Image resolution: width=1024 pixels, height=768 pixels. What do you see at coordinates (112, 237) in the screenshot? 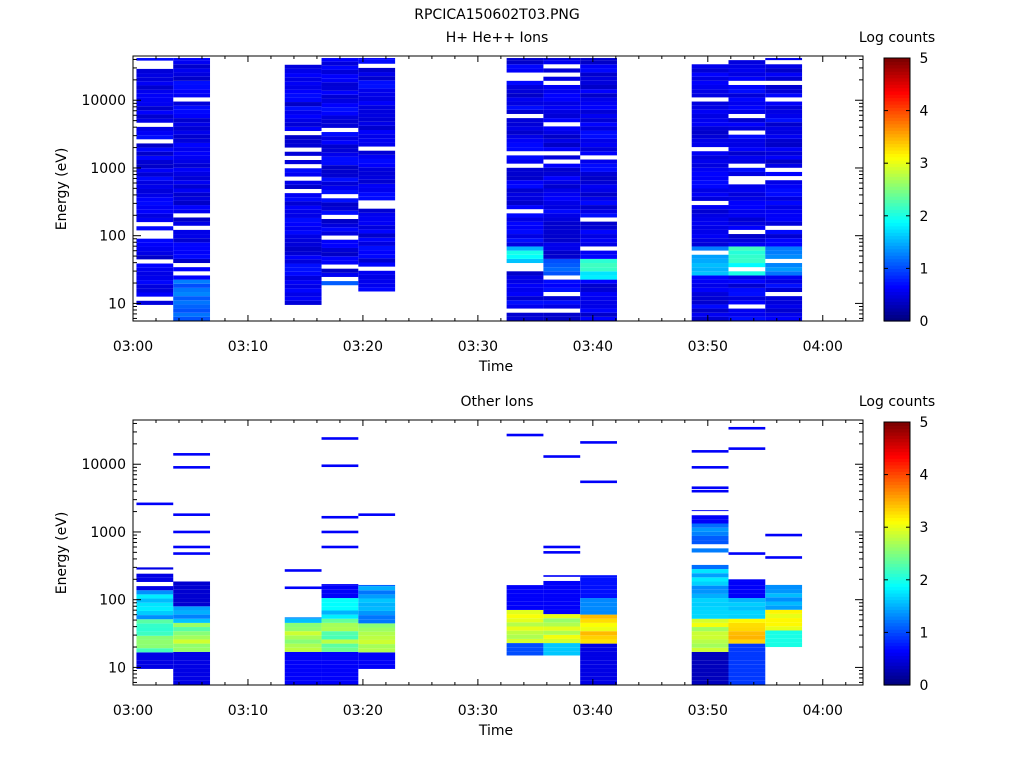
I see `y-tick-label: 100` at bounding box center [112, 237].